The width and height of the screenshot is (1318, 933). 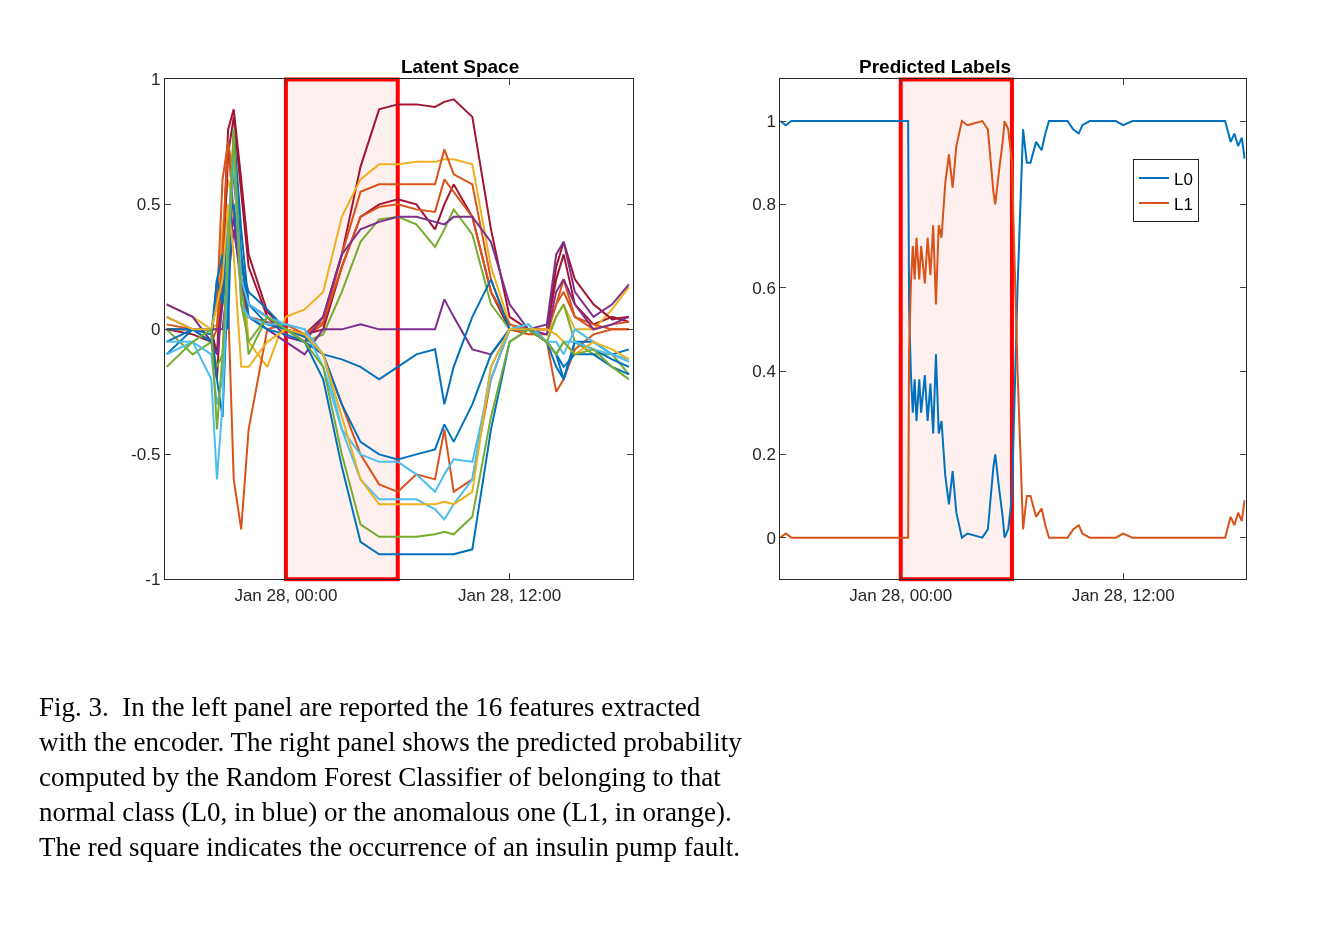 What do you see at coordinates (153, 580) in the screenshot?
I see `y-tick-label: -1` at bounding box center [153, 580].